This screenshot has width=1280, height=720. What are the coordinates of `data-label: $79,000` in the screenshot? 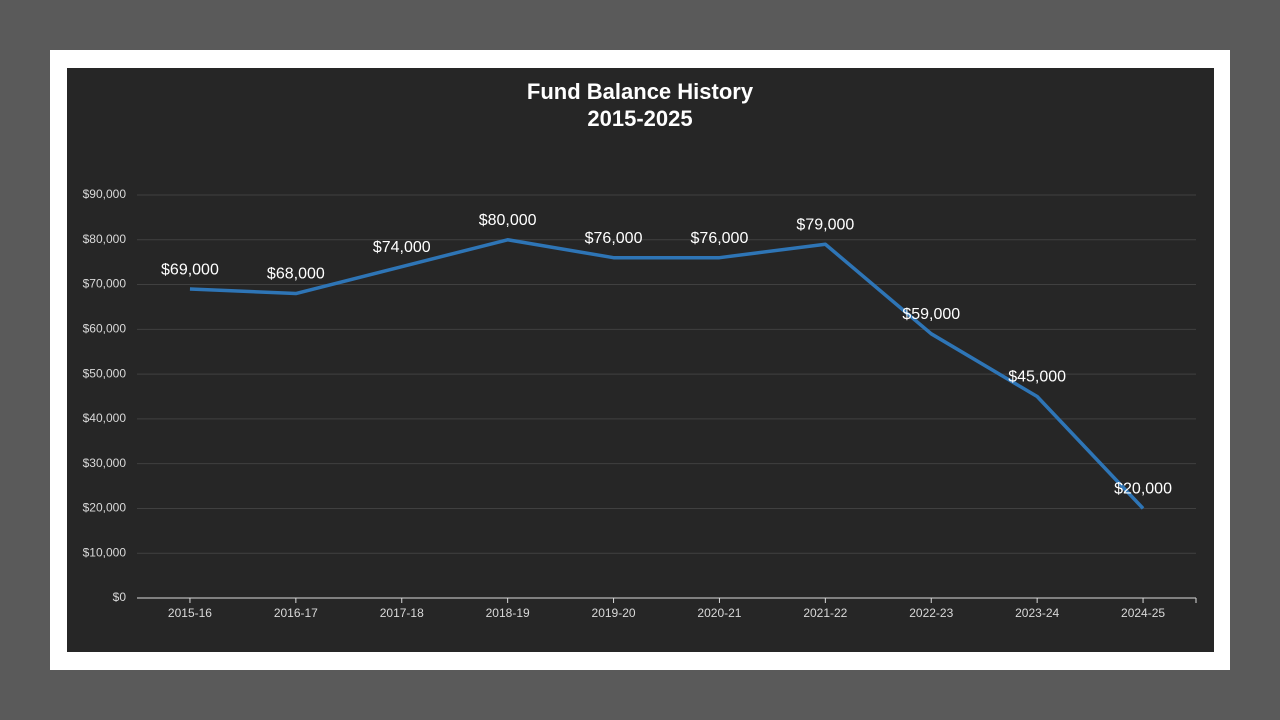 It's located at (825, 224).